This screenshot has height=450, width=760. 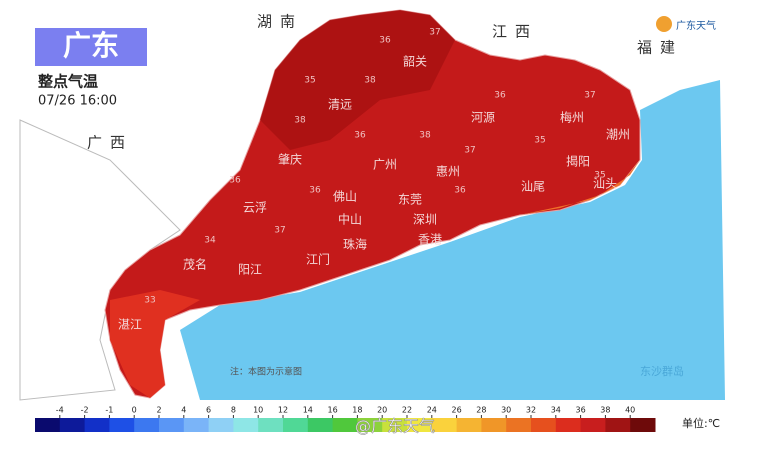 What do you see at coordinates (266, 372) in the screenshot?
I see `note: 注：本图为示意图` at bounding box center [266, 372].